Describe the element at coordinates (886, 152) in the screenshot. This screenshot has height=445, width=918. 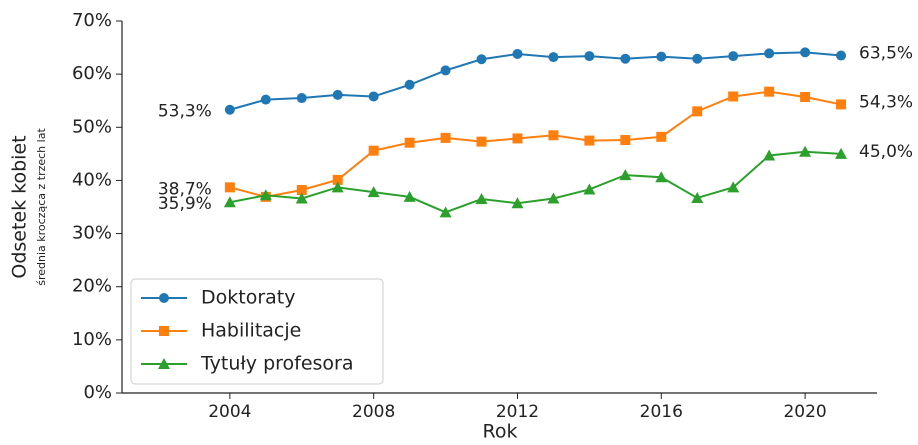
I see `value-label: 45,0%` at that location.